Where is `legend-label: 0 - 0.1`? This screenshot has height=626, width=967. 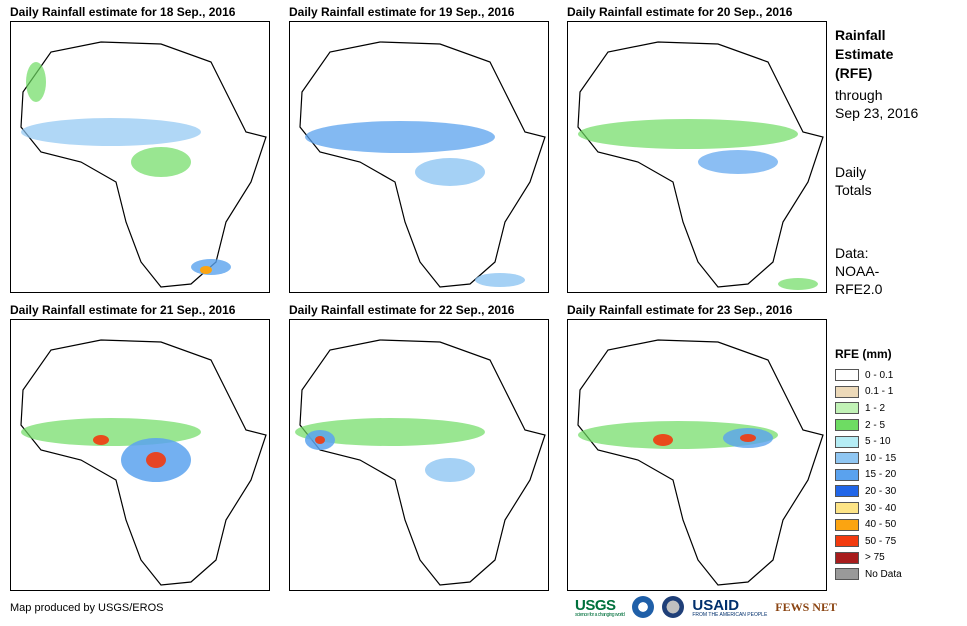
legend-label: 0 - 0.1 is located at coordinates (879, 375).